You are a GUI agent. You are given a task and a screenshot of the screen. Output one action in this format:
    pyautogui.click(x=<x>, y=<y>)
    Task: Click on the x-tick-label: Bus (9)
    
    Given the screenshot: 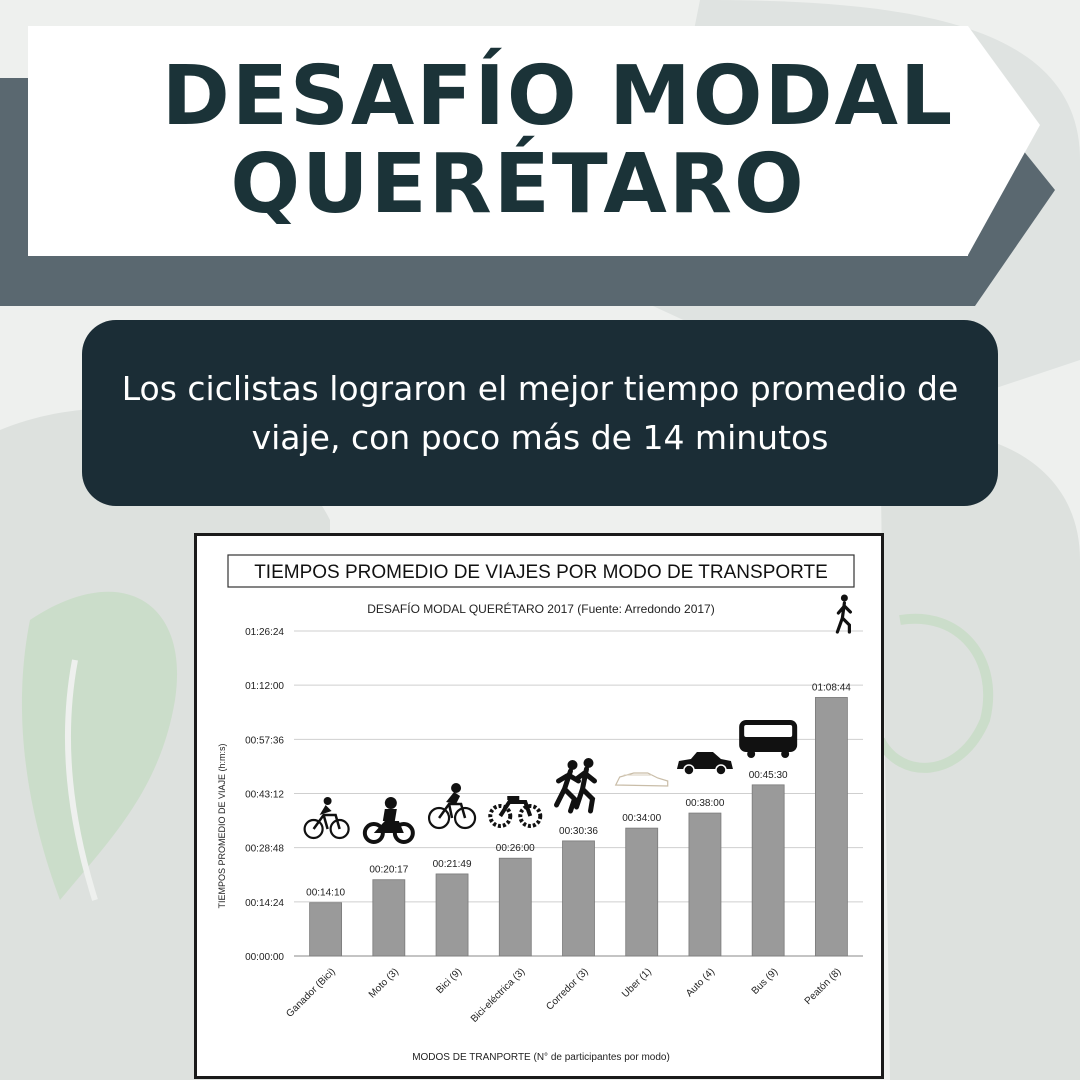 What is the action you would take?
    pyautogui.click(x=765, y=981)
    